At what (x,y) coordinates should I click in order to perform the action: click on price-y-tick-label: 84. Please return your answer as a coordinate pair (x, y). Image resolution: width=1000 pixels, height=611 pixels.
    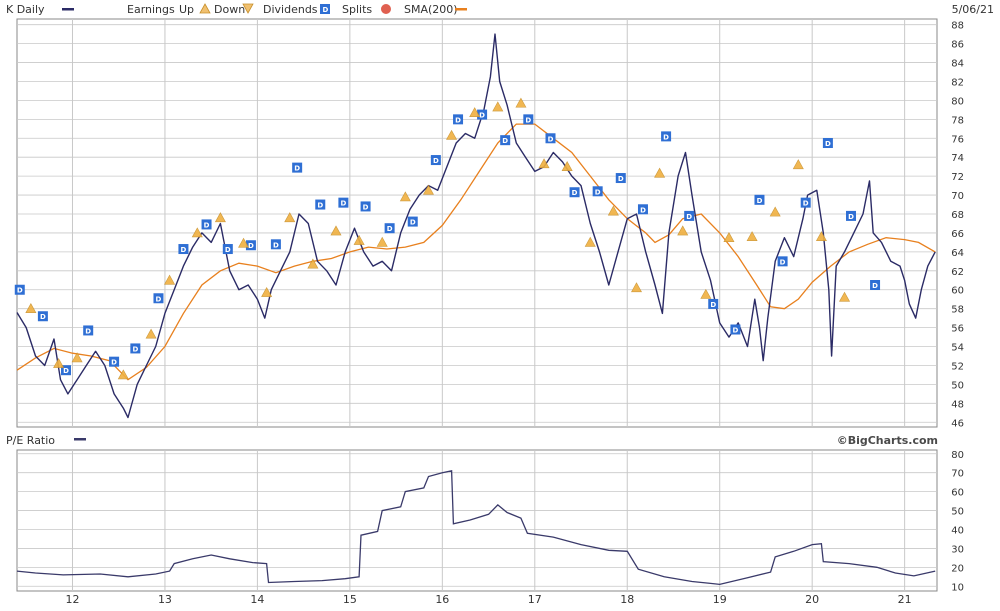
    Looking at the image, I should click on (957, 64).